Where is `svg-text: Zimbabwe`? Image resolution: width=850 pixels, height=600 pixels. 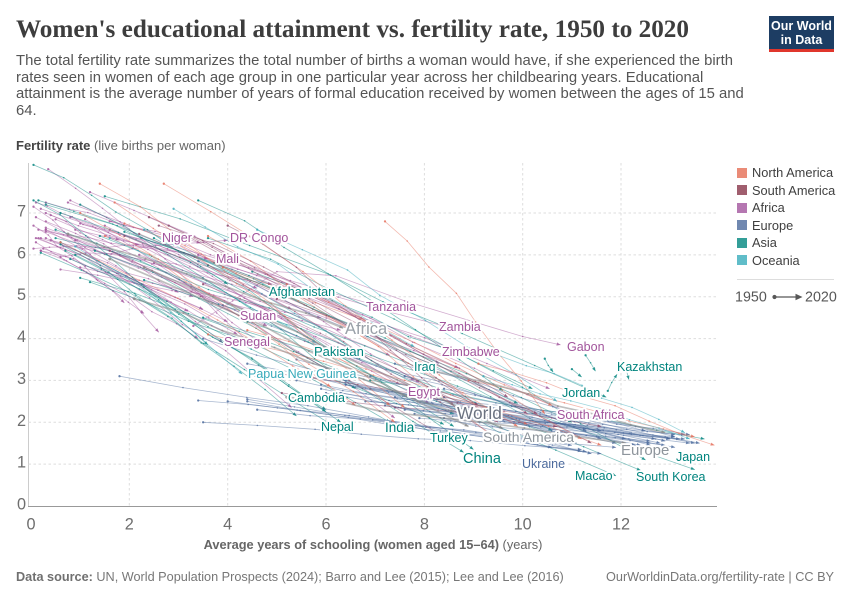 svg-text: Zimbabwe is located at coordinates (471, 352).